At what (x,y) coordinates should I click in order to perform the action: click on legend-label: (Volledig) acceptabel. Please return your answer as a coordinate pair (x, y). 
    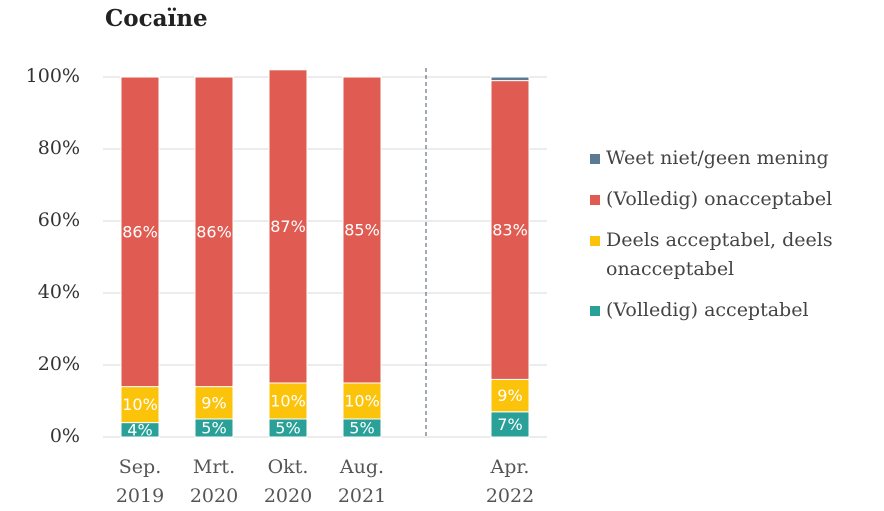
    Looking at the image, I should click on (707, 310).